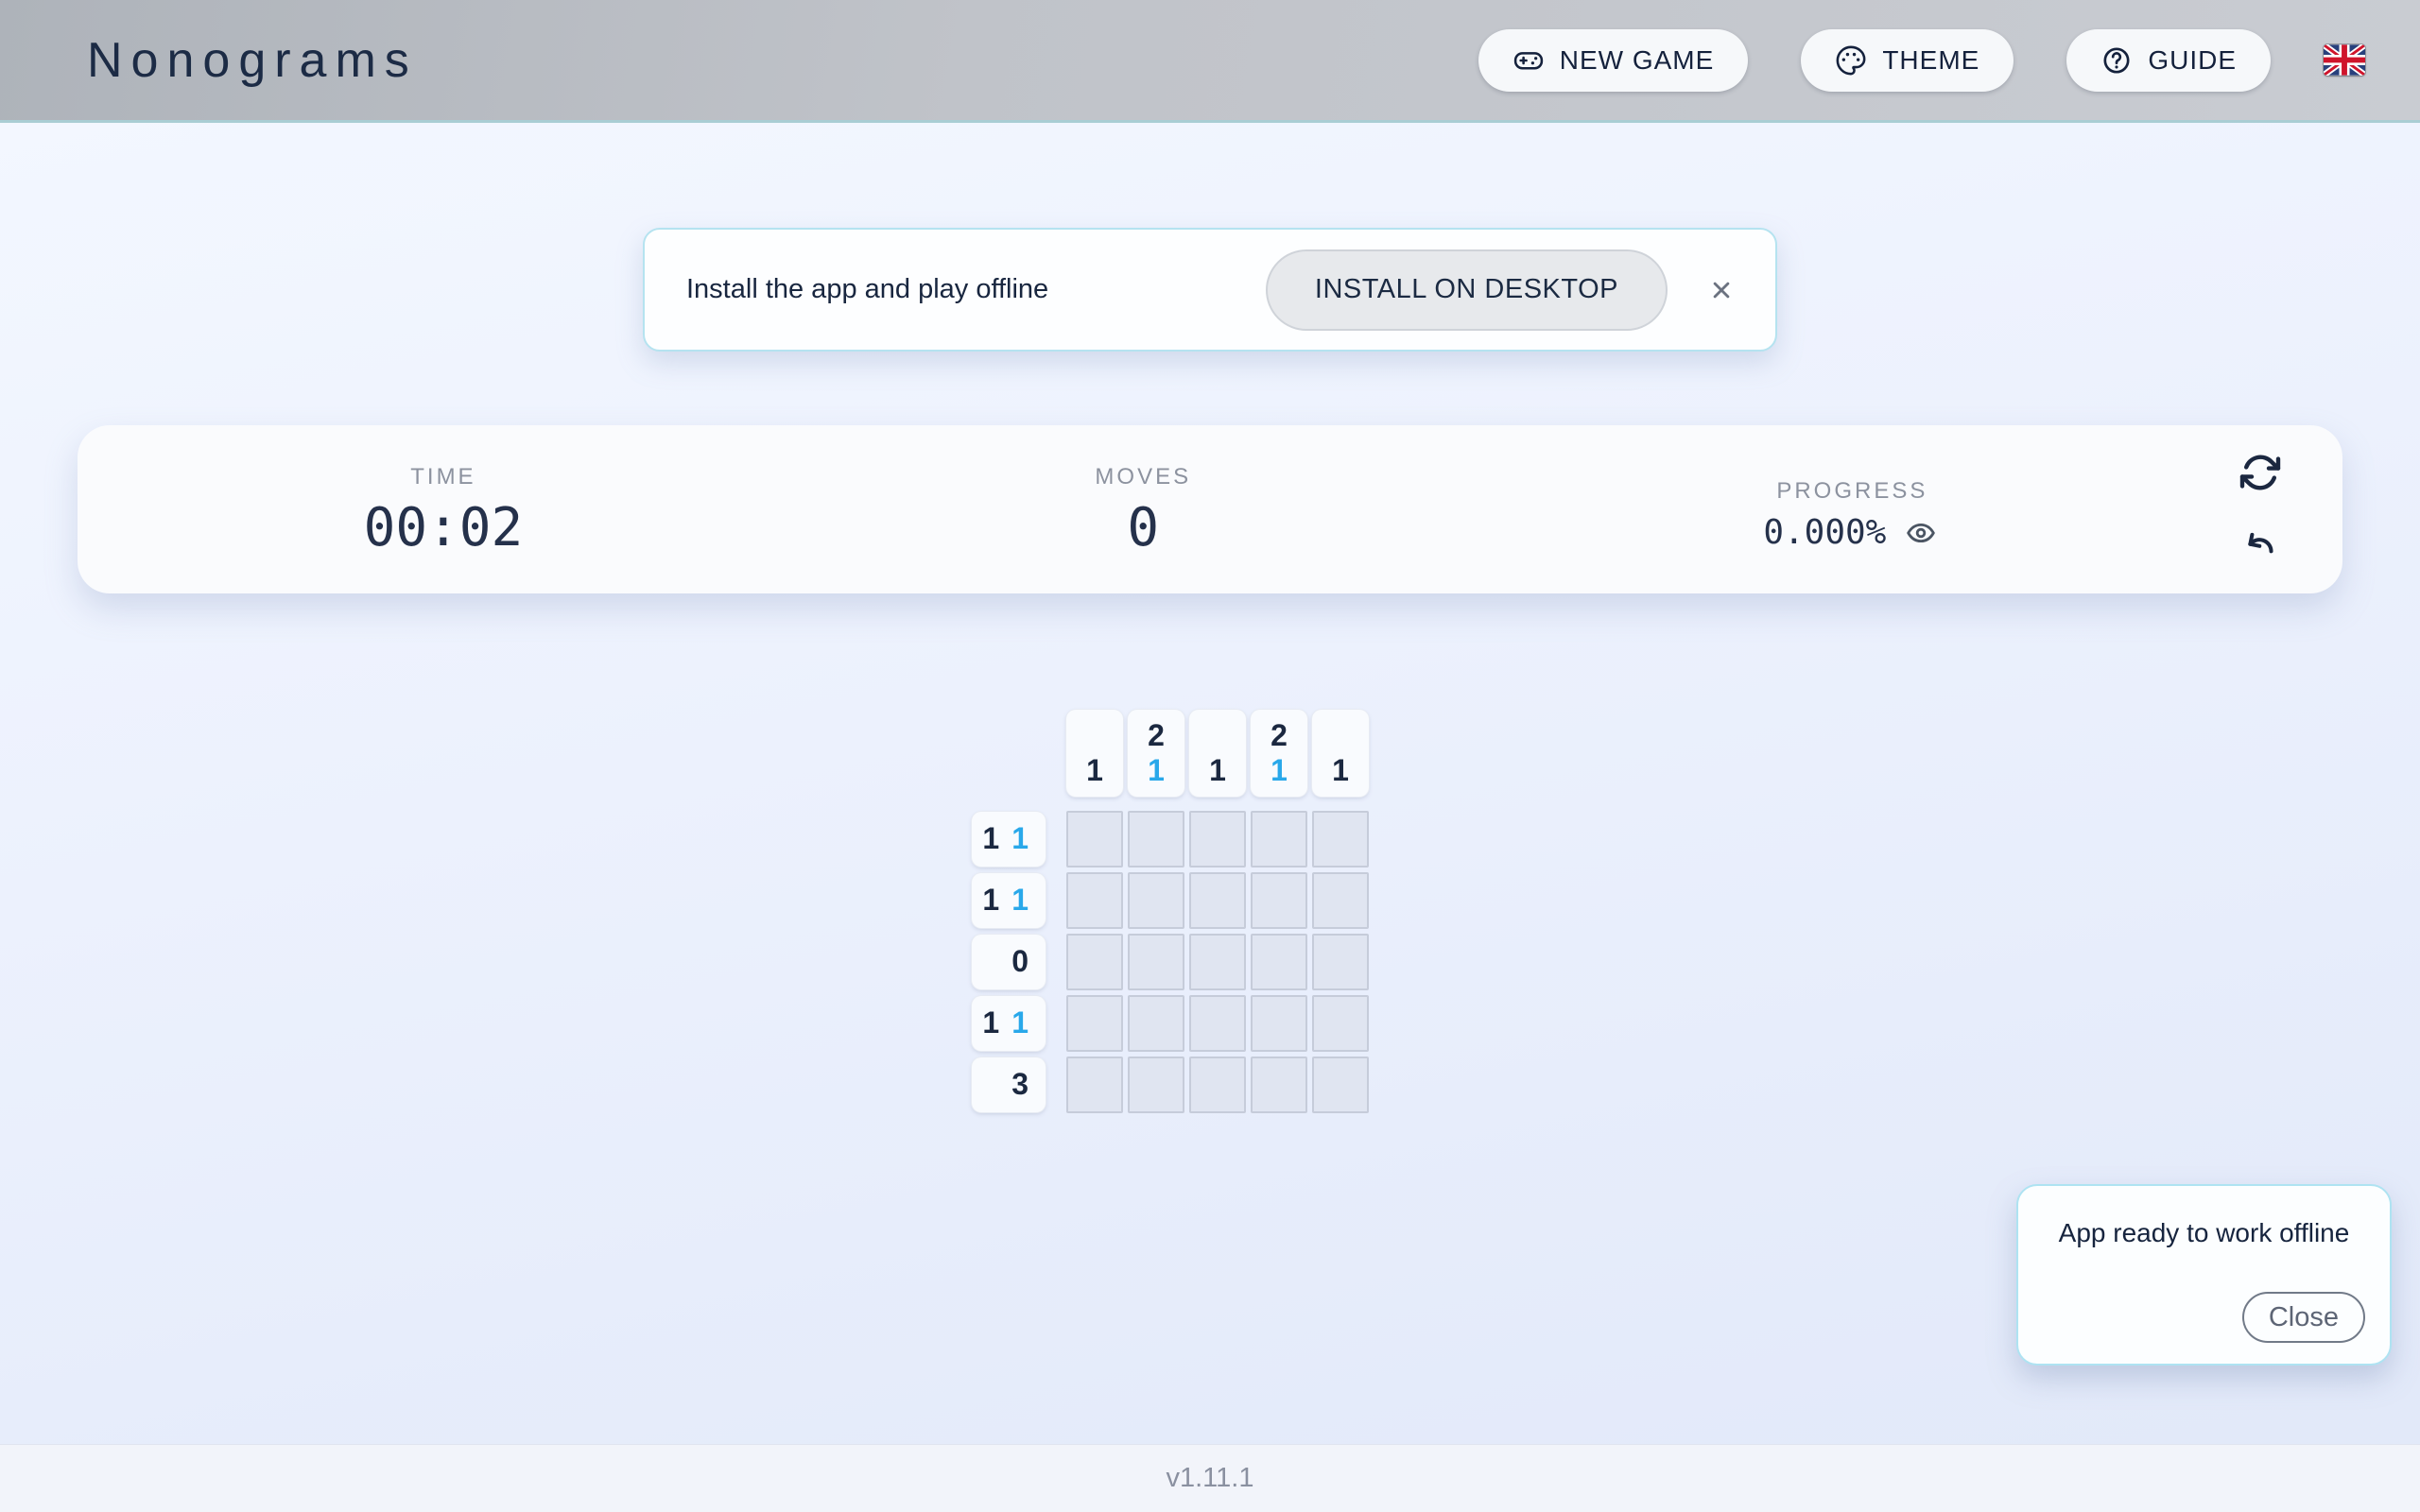 The width and height of the screenshot is (2420, 1512). I want to click on undo-button, so click(2260, 546).